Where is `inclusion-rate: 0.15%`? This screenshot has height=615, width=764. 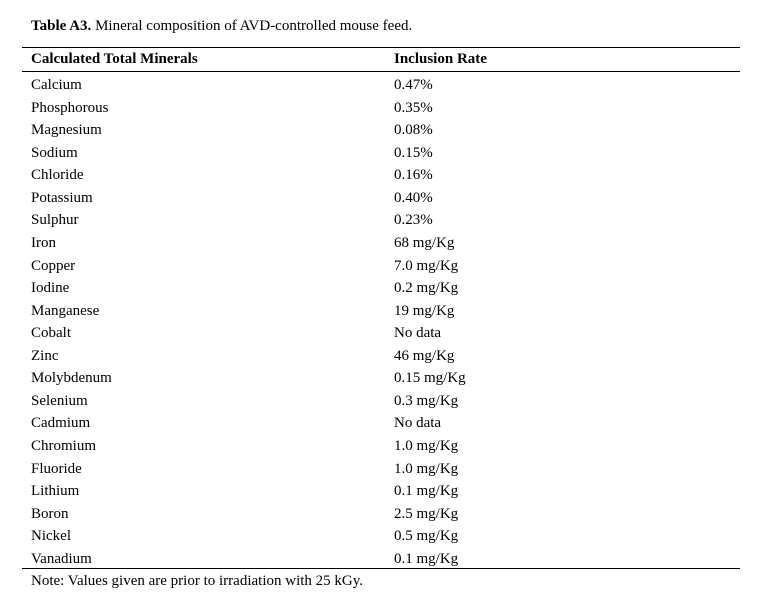
inclusion-rate: 0.15% is located at coordinates (413, 152).